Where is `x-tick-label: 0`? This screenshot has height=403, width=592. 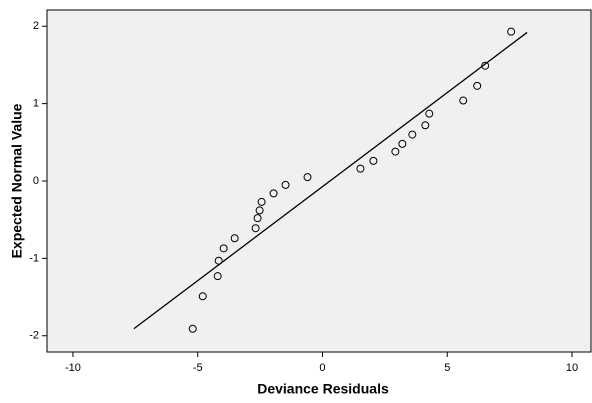
x-tick-label: 0 is located at coordinates (322, 368).